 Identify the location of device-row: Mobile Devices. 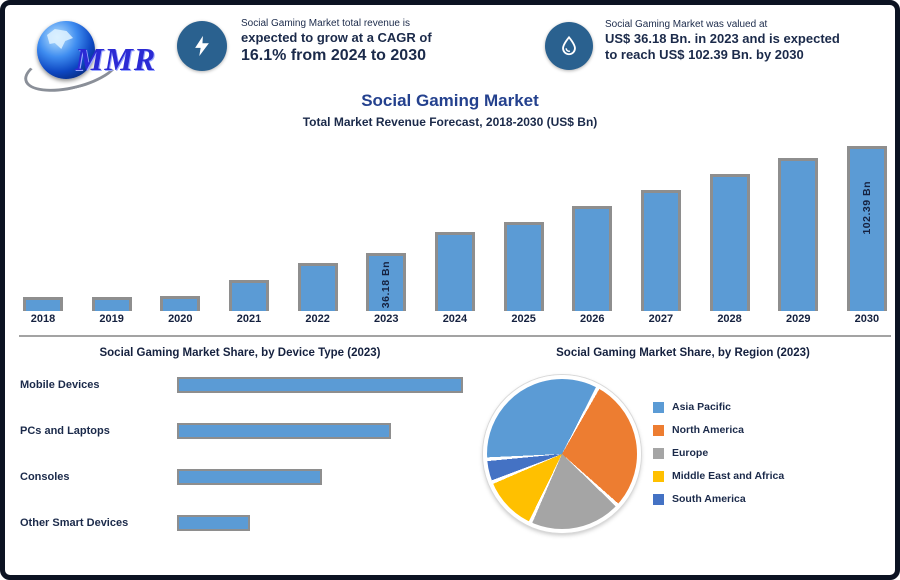
(242, 384).